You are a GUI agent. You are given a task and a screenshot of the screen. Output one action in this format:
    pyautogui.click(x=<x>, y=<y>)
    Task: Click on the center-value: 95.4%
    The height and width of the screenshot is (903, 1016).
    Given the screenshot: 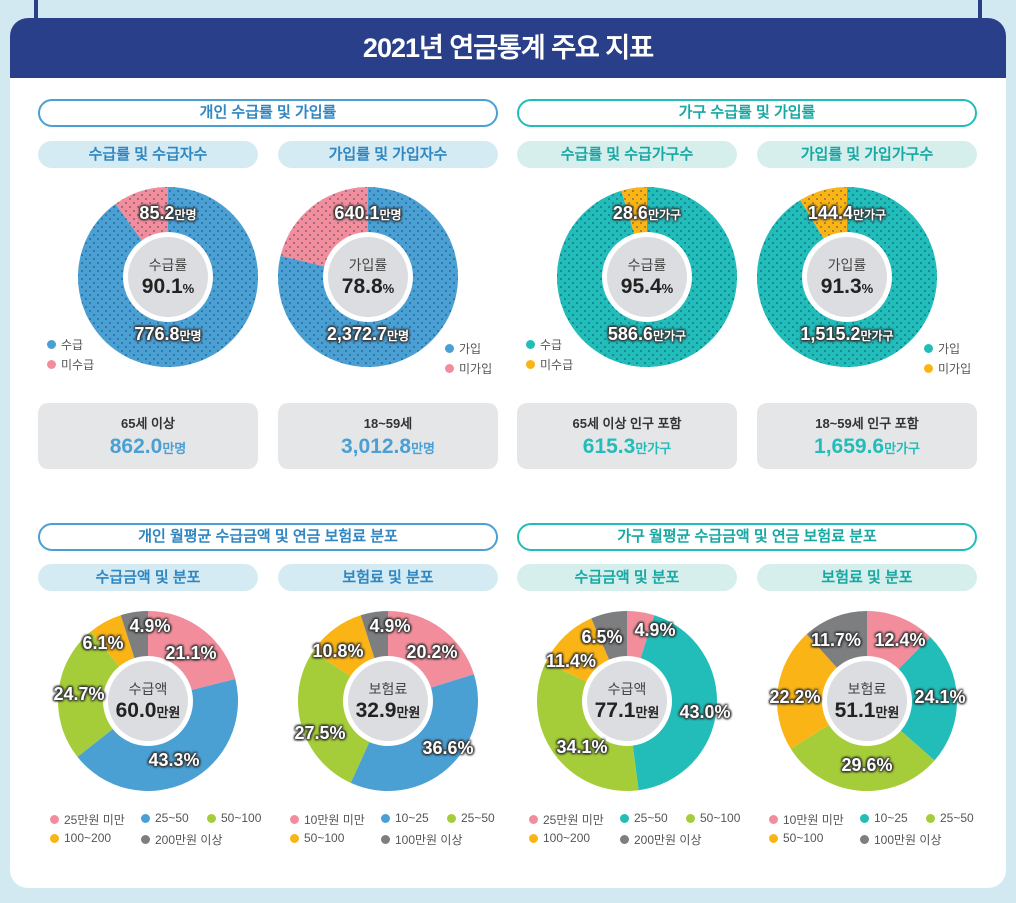 What is the action you would take?
    pyautogui.click(x=647, y=287)
    